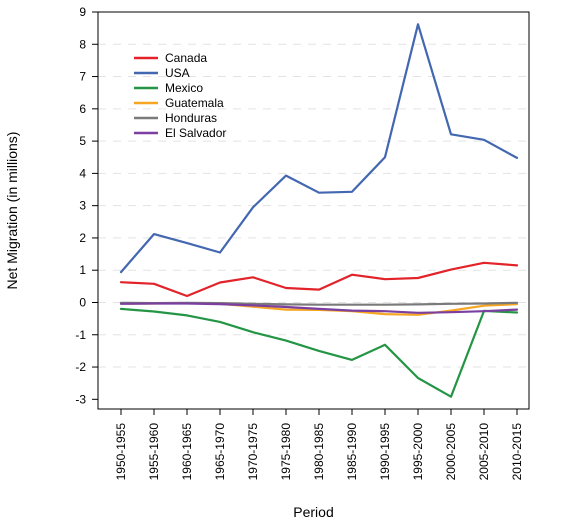 This screenshot has height=525, width=569. Describe the element at coordinates (82, 302) in the screenshot. I see `y-tick-label: 0` at that location.